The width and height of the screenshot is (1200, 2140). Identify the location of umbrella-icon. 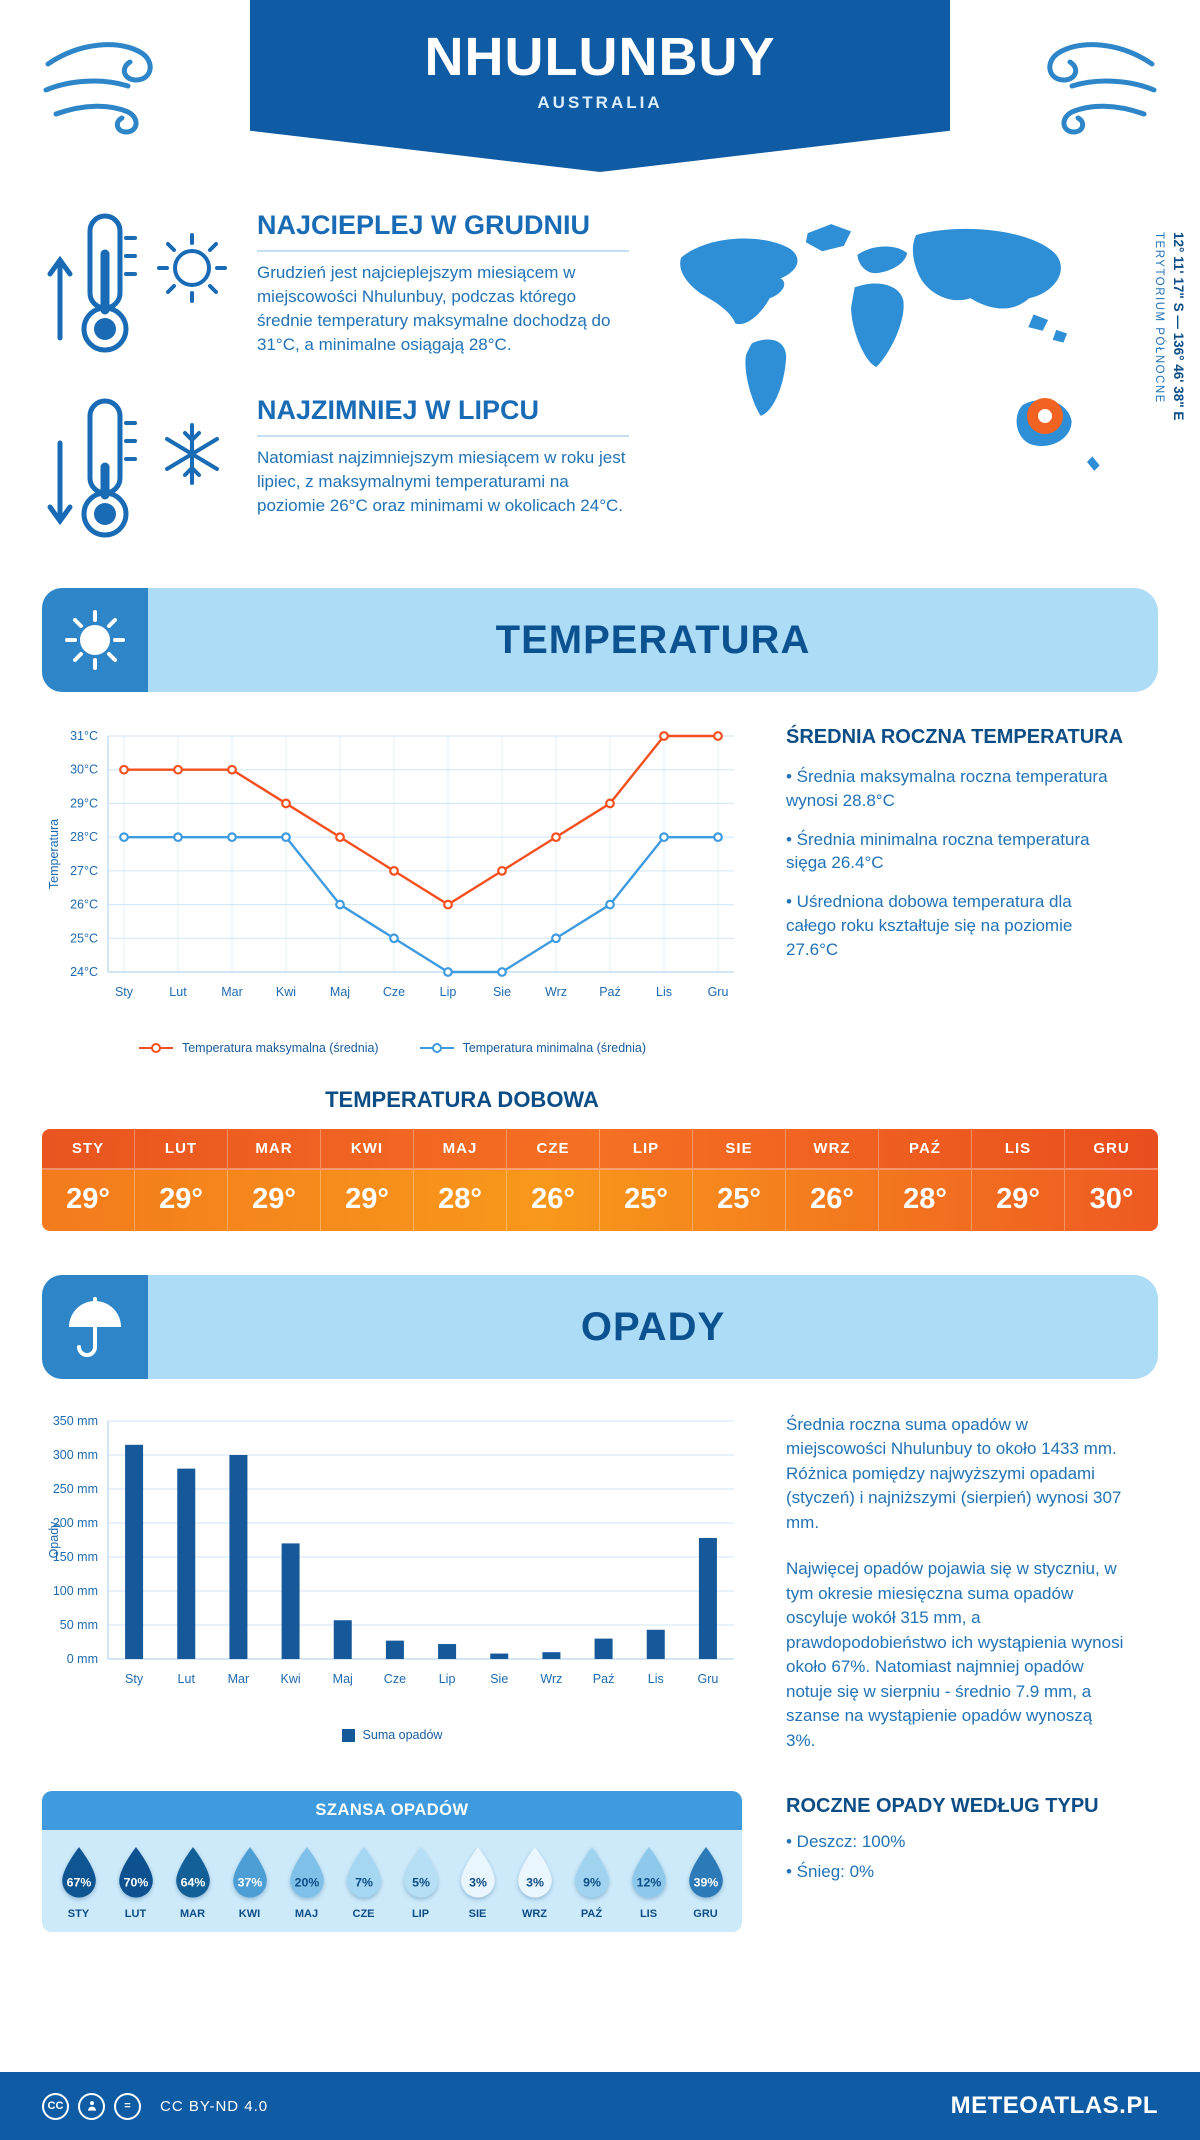
(95, 1327).